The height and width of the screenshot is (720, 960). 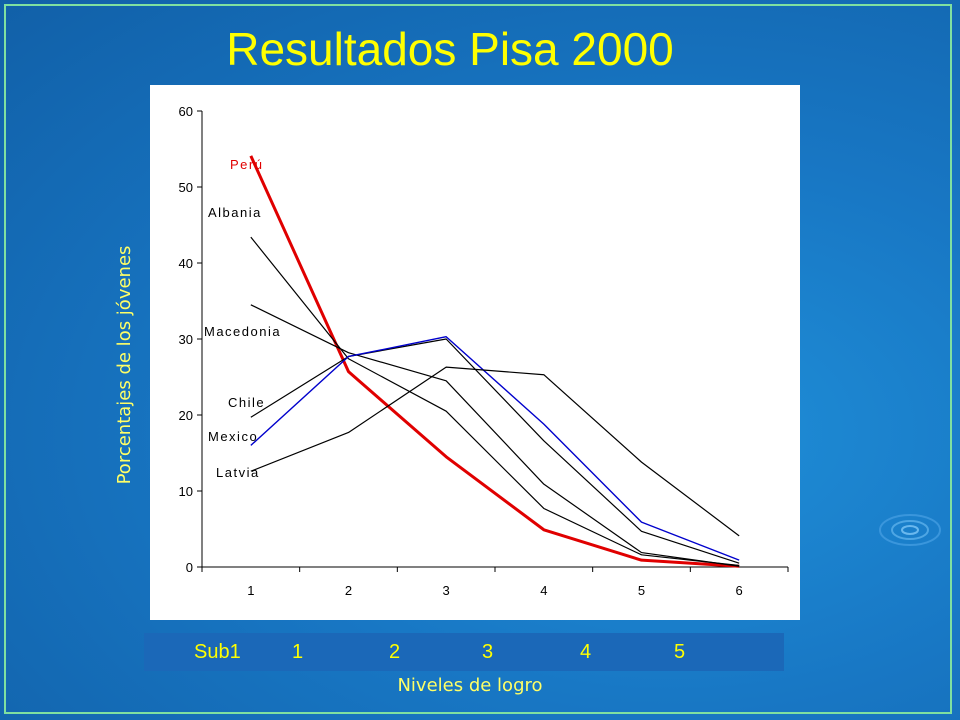 What do you see at coordinates (246, 402) in the screenshot?
I see `series-label: Chile` at bounding box center [246, 402].